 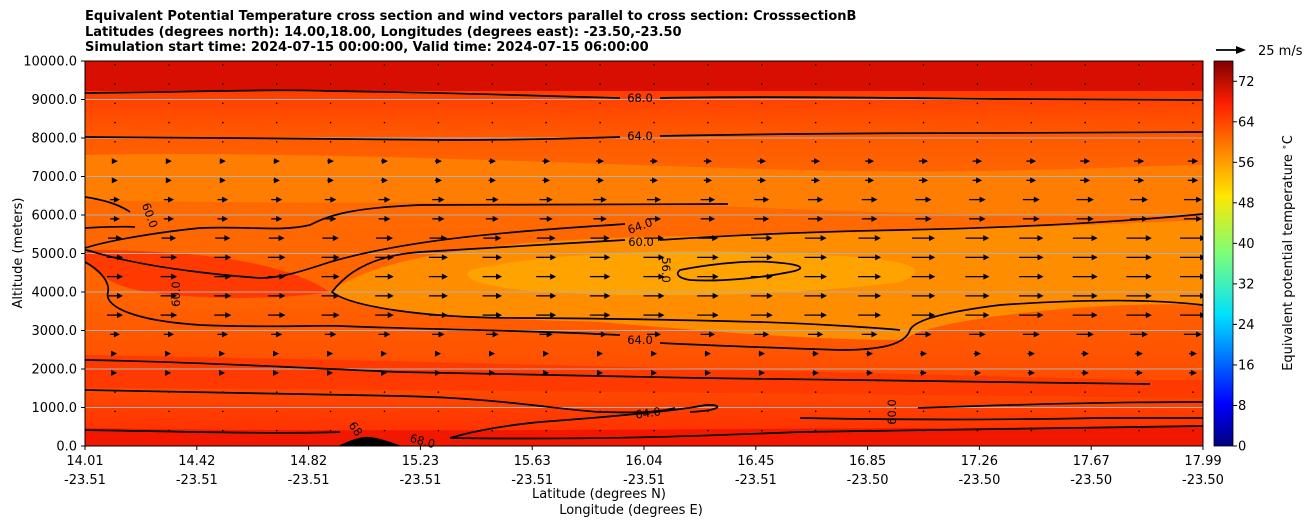 I want to click on x-tick-label-lon: -23.51, so click(x=197, y=480).